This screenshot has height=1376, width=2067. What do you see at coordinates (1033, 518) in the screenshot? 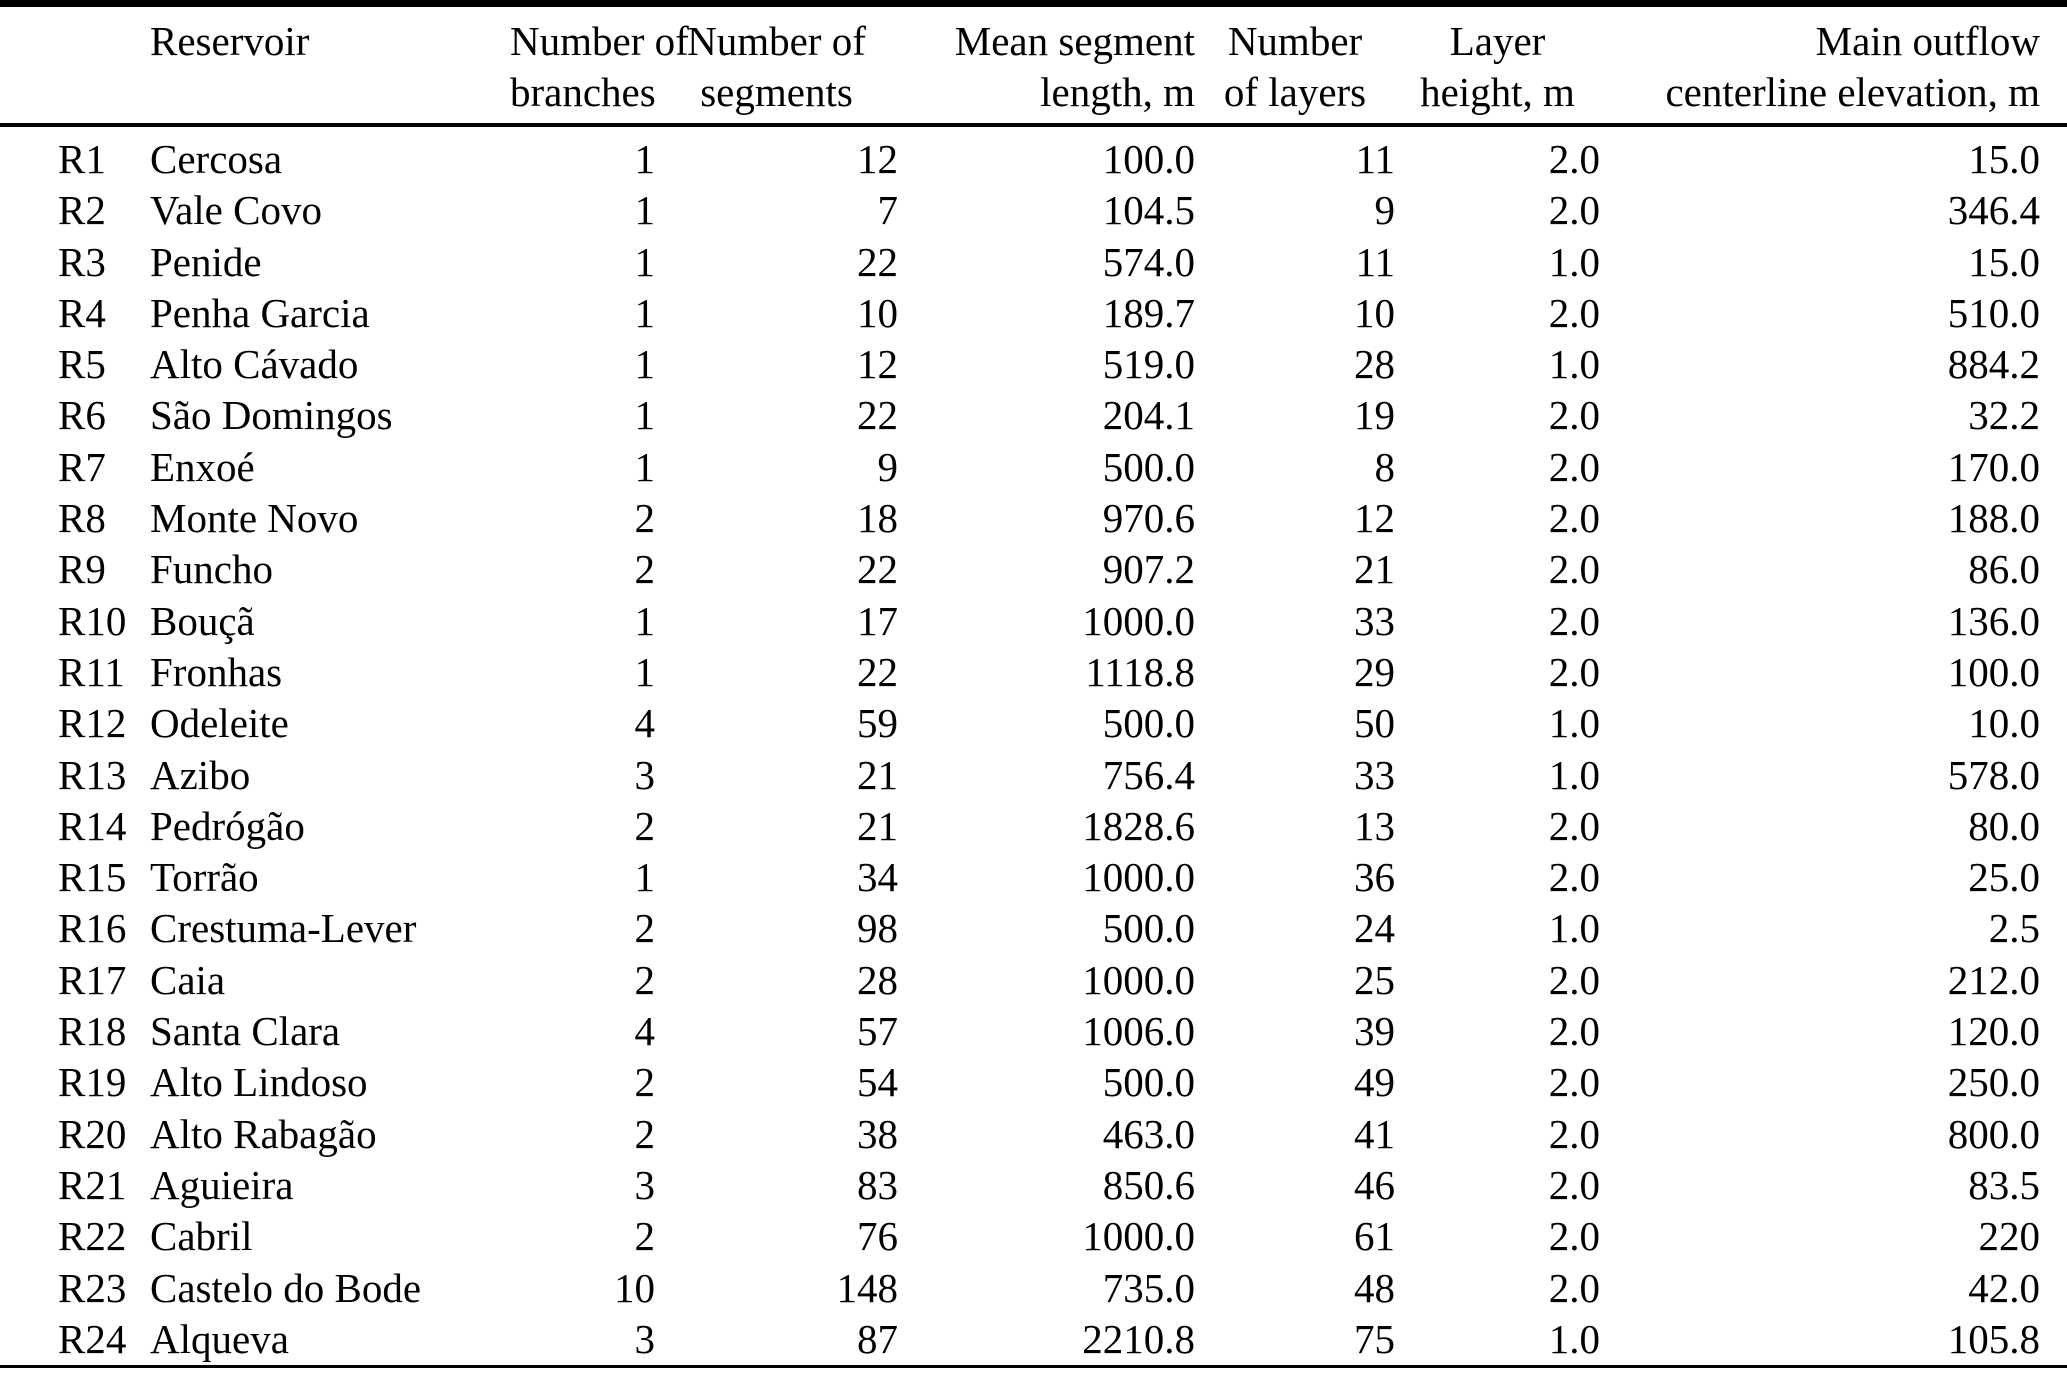
I see `table-row: R8 Monte Novo 2 18 970.6 12 2.0 188.0` at bounding box center [1033, 518].